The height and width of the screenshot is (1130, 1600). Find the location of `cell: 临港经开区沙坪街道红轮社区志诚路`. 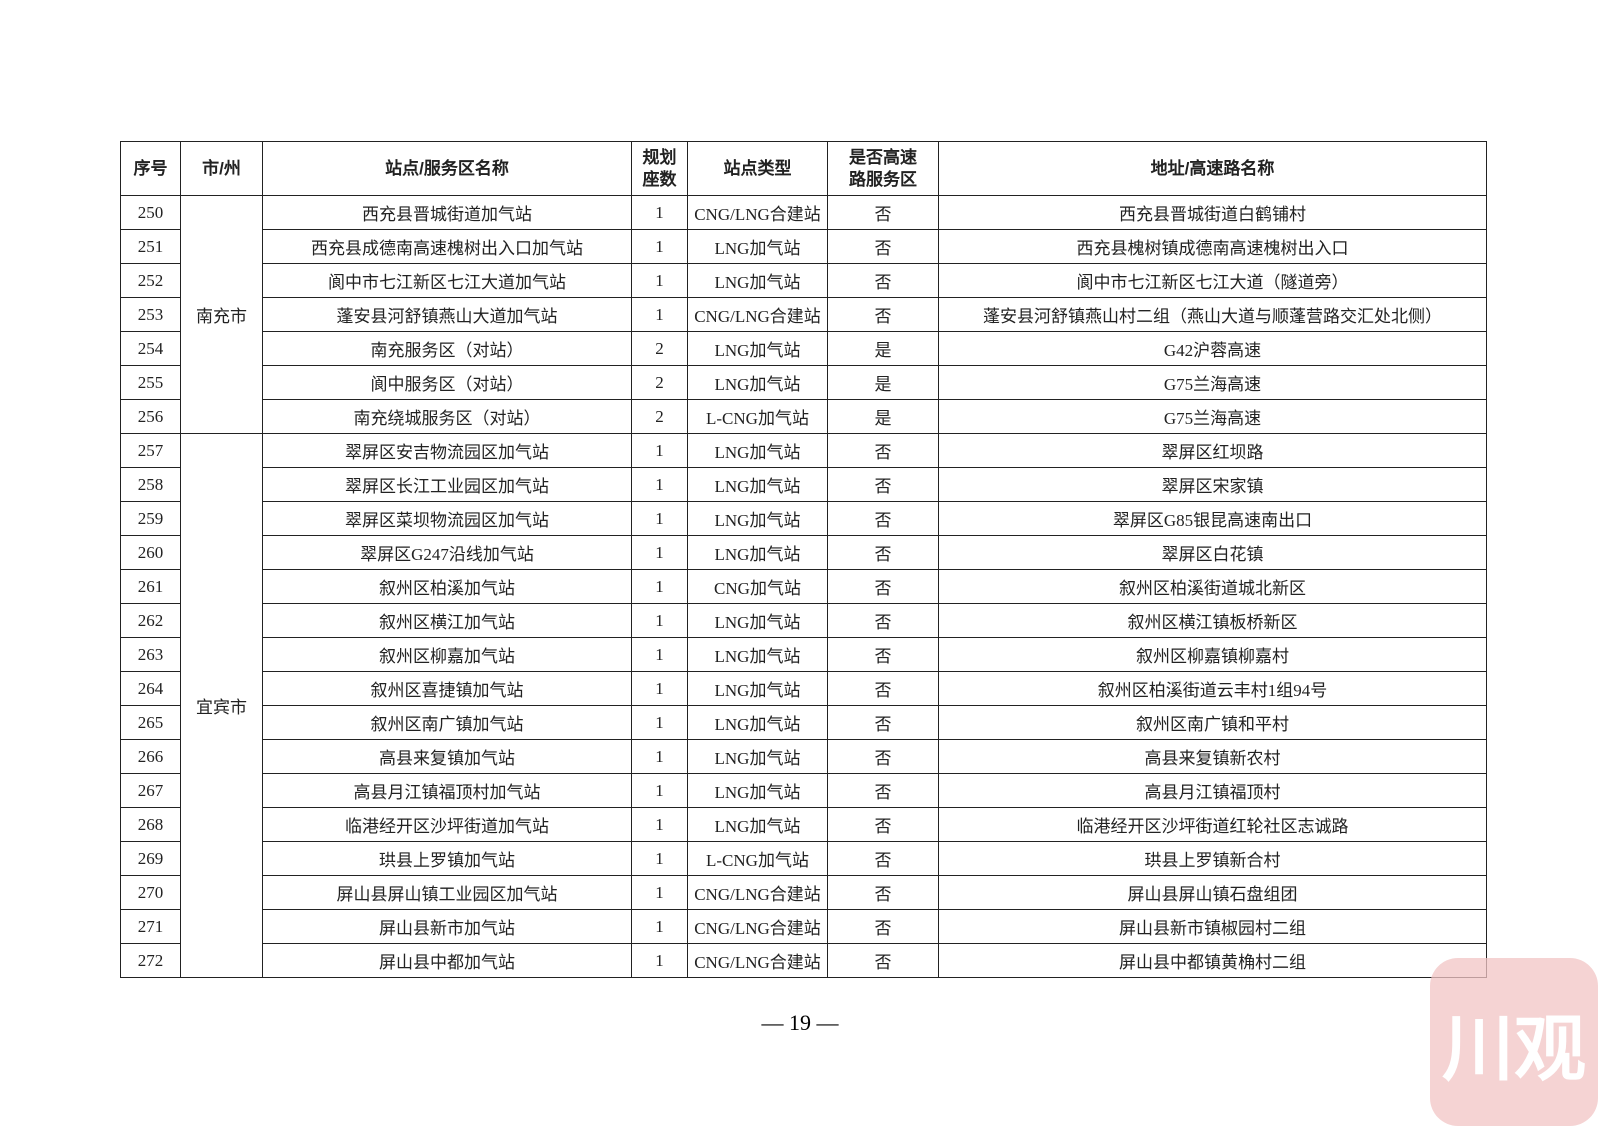

cell: 临港经开区沙坪街道红轮社区志诚路 is located at coordinates (1212, 824).